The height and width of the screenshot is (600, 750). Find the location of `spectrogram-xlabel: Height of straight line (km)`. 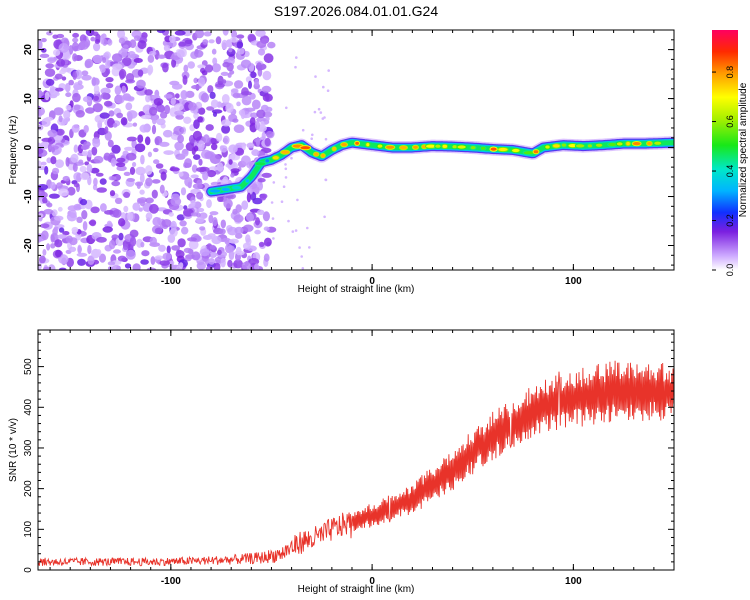

spectrogram-xlabel: Height of straight line (km) is located at coordinates (356, 289).